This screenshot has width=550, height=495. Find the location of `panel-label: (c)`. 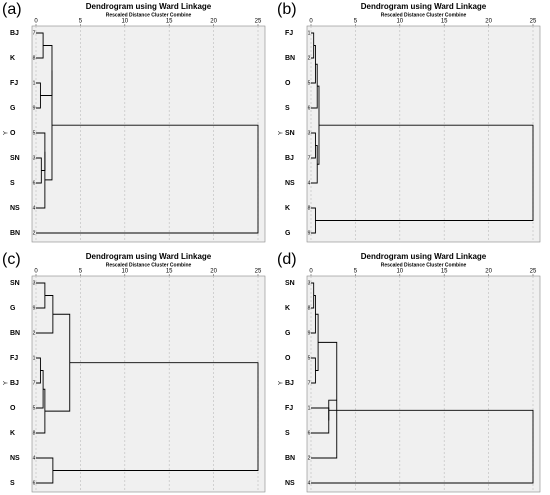

panel-label: (c) is located at coordinates (11, 259).